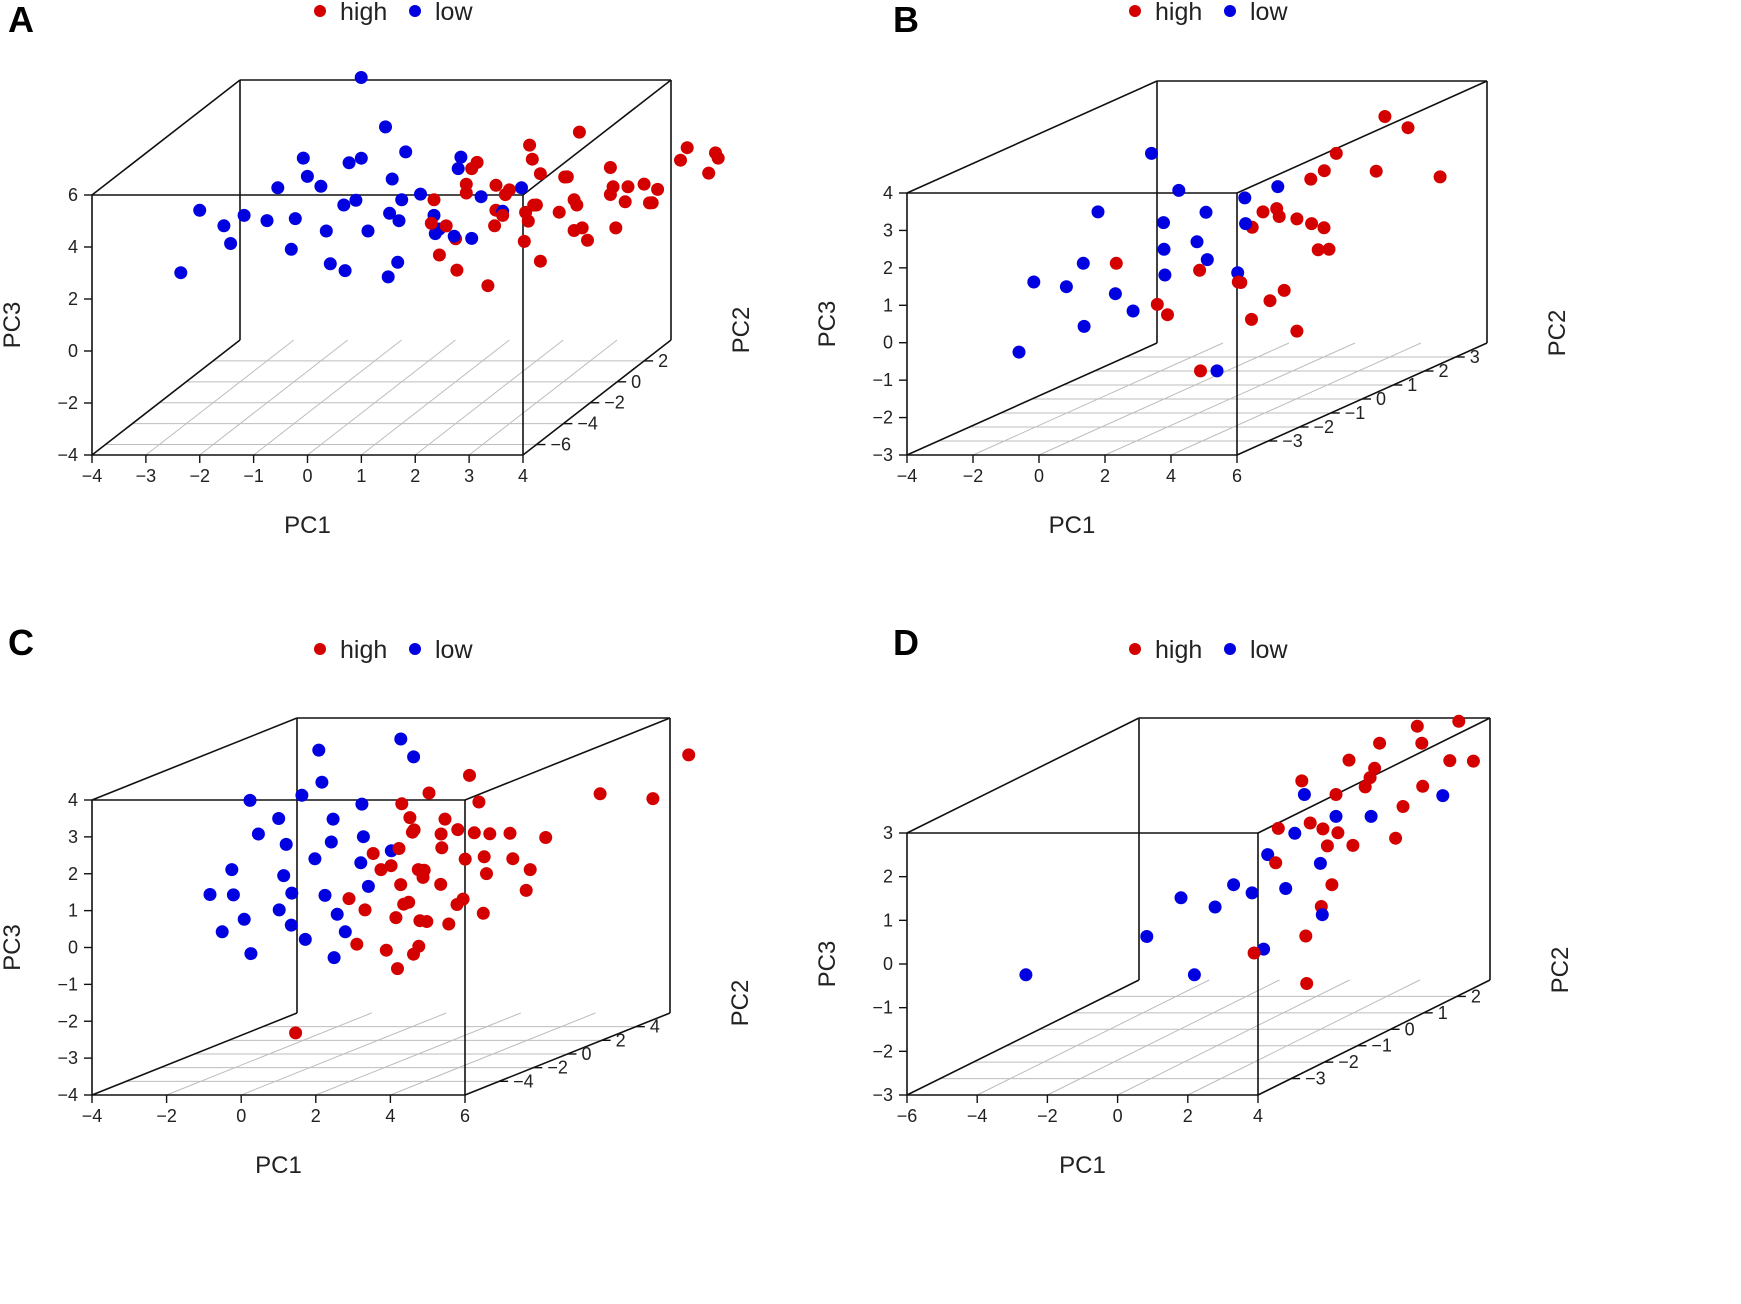 The height and width of the screenshot is (1304, 1741). I want to click on y-tick-label: −2, so click(67, 1021).